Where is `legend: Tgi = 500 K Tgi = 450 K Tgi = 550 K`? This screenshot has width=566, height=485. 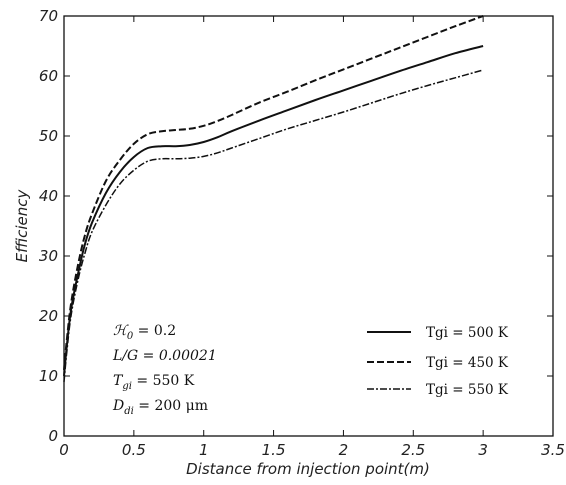 legend: Tgi = 500 K Tgi = 450 K Tgi = 550 K is located at coordinates (438, 361).